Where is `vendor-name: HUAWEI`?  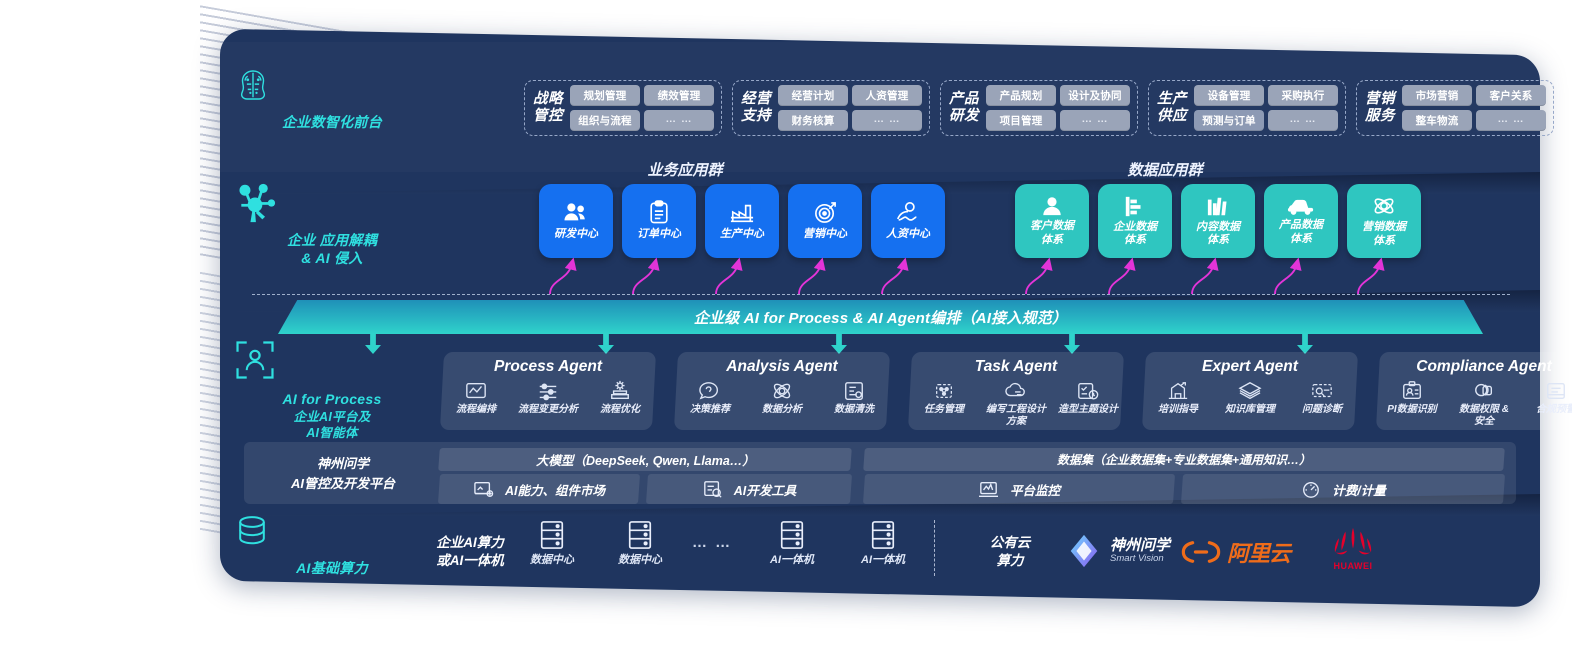 vendor-name: HUAWEI is located at coordinates (1353, 566).